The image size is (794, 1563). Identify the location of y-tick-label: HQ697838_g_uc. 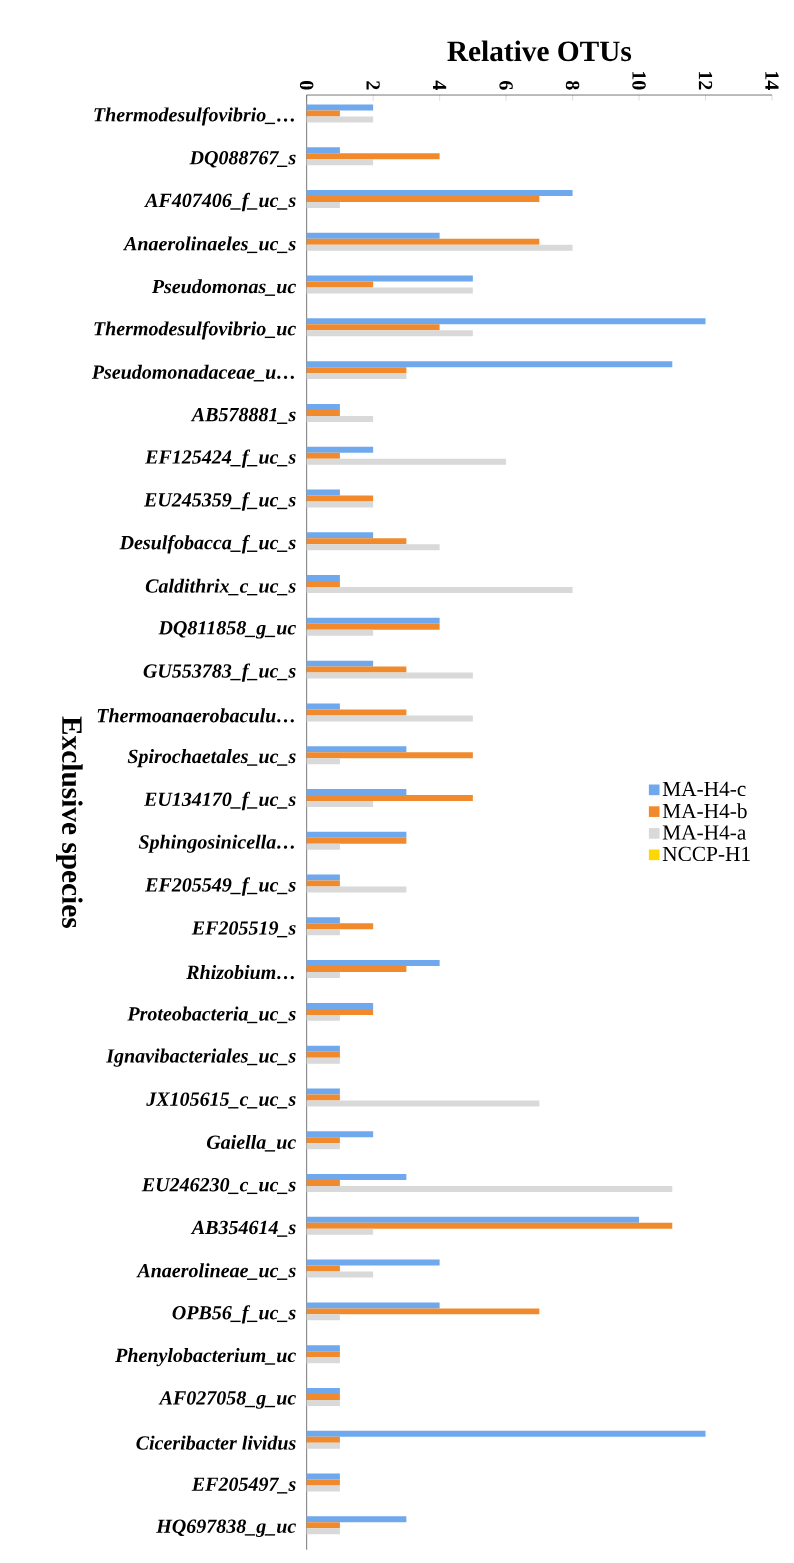
(226, 1528).